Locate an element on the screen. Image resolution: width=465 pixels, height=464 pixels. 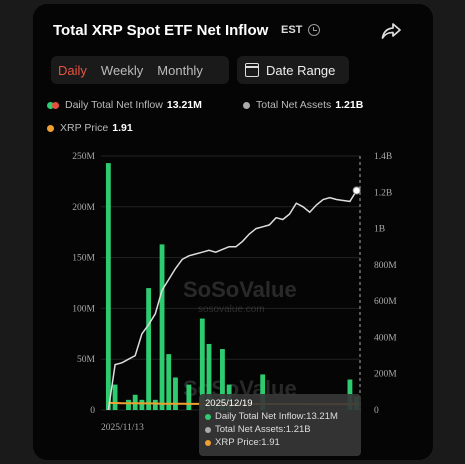
y-right-tick-label: 400M is located at coordinates (385, 338).